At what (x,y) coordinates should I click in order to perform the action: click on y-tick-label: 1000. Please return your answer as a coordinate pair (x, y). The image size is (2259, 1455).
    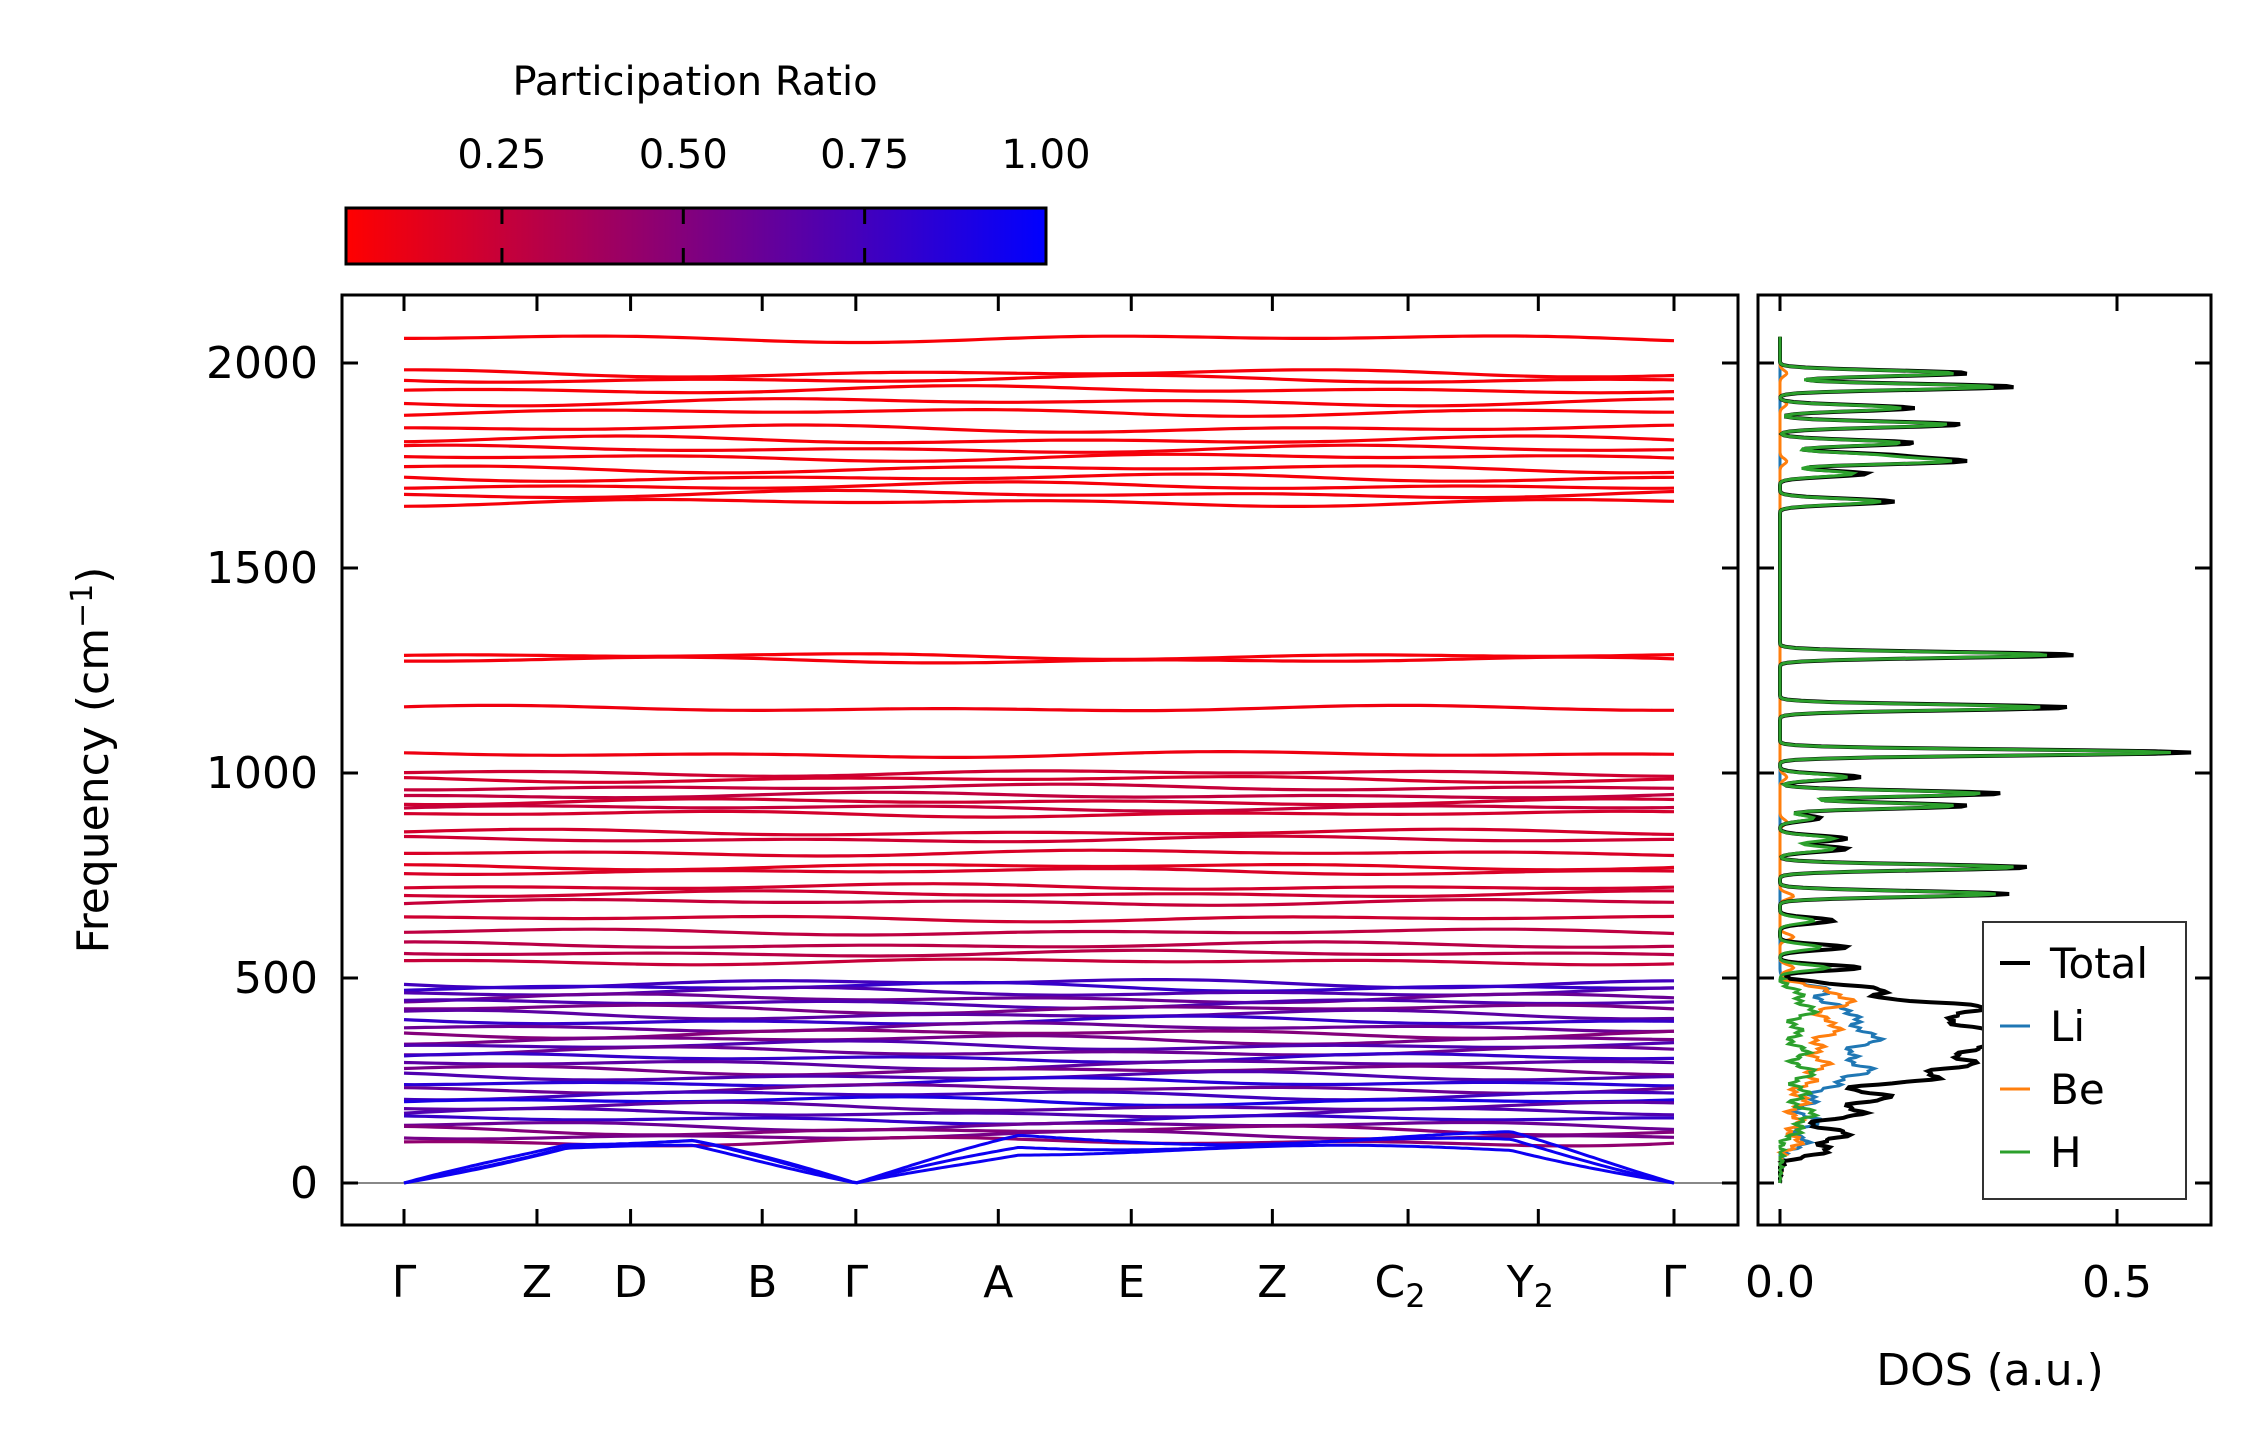
    Looking at the image, I should click on (262, 773).